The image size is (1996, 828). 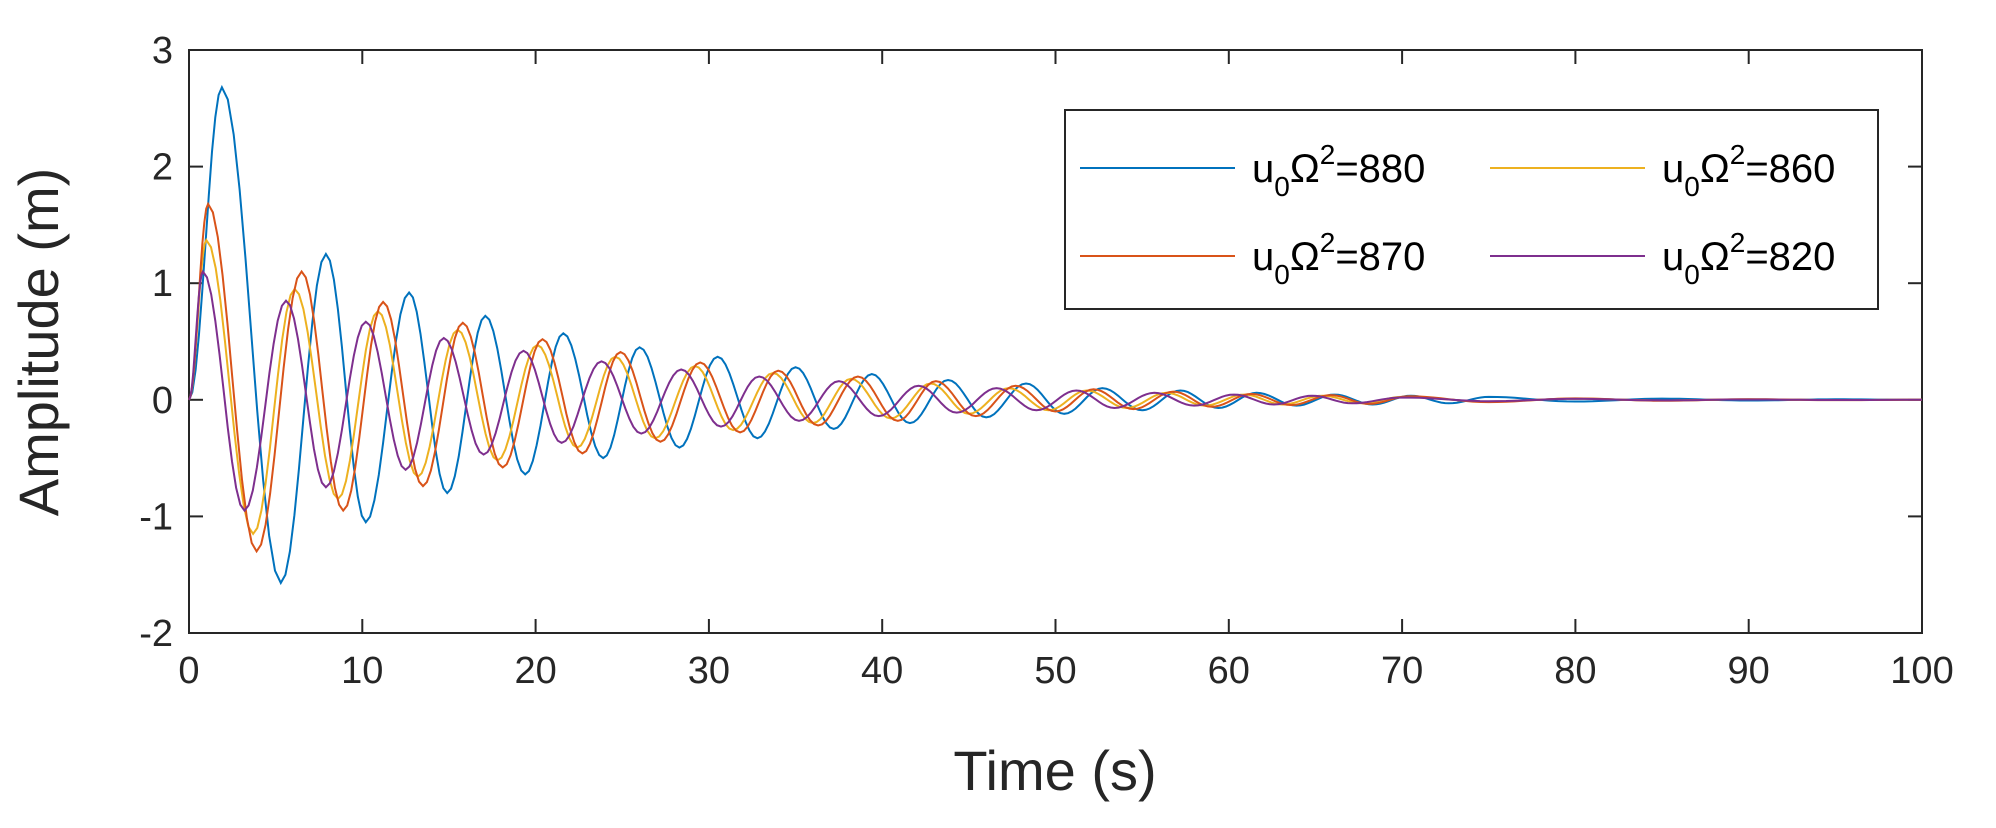 I want to click on legend-label: u0Ω2=880, so click(x=1338, y=170).